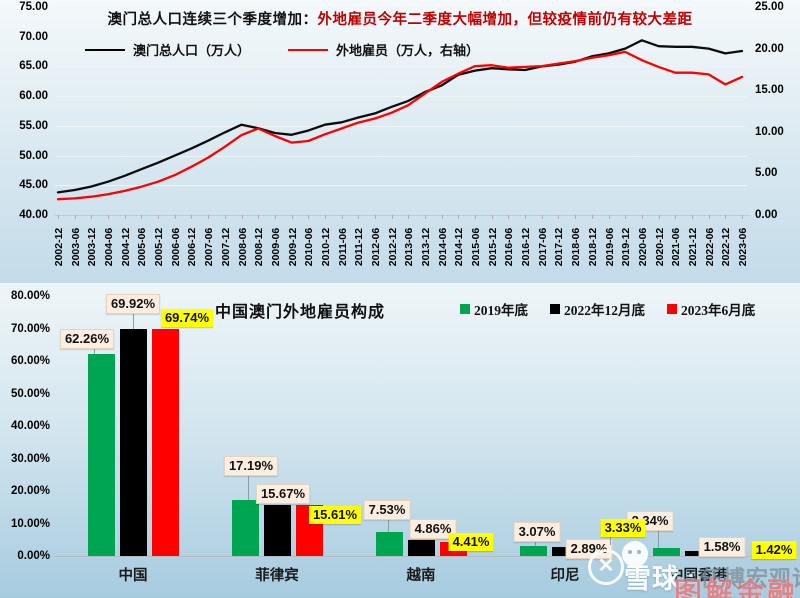 Image resolution: width=800 pixels, height=598 pixels. Describe the element at coordinates (672, 309) in the screenshot. I see `red-square-swatch-icon` at that location.